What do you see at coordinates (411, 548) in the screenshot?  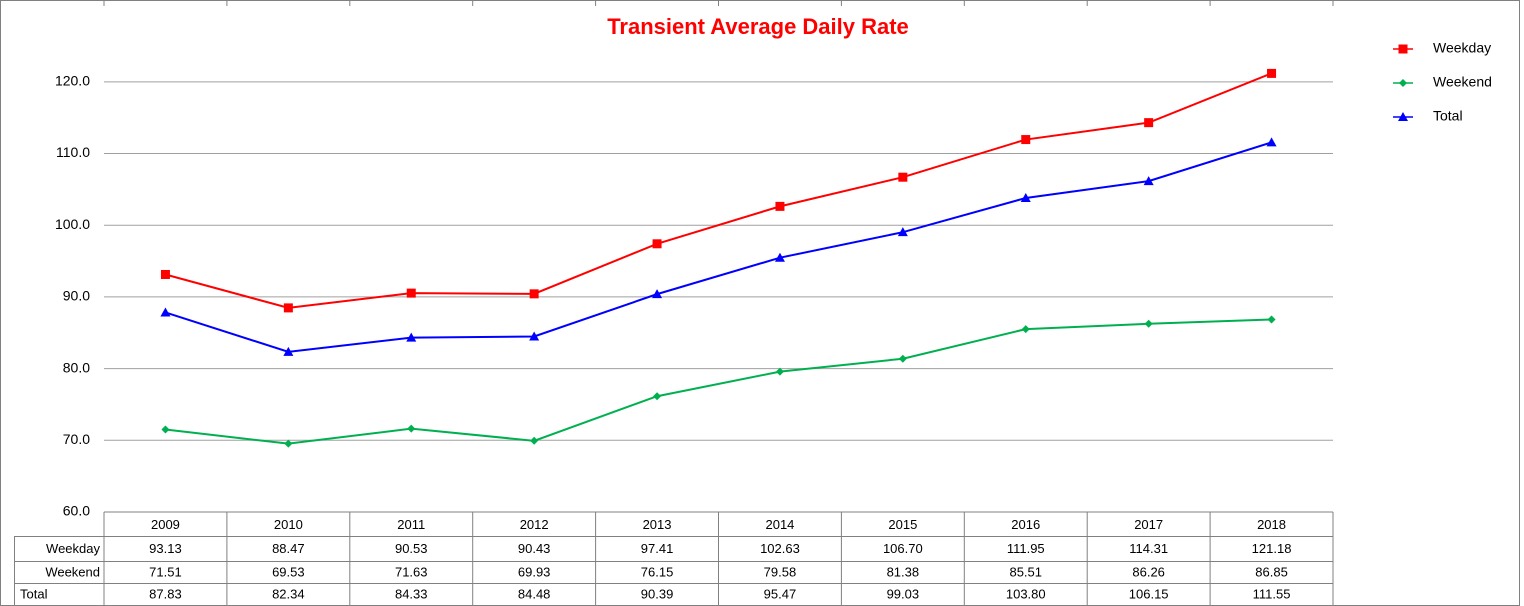 I see `table-cell: 90.53` at bounding box center [411, 548].